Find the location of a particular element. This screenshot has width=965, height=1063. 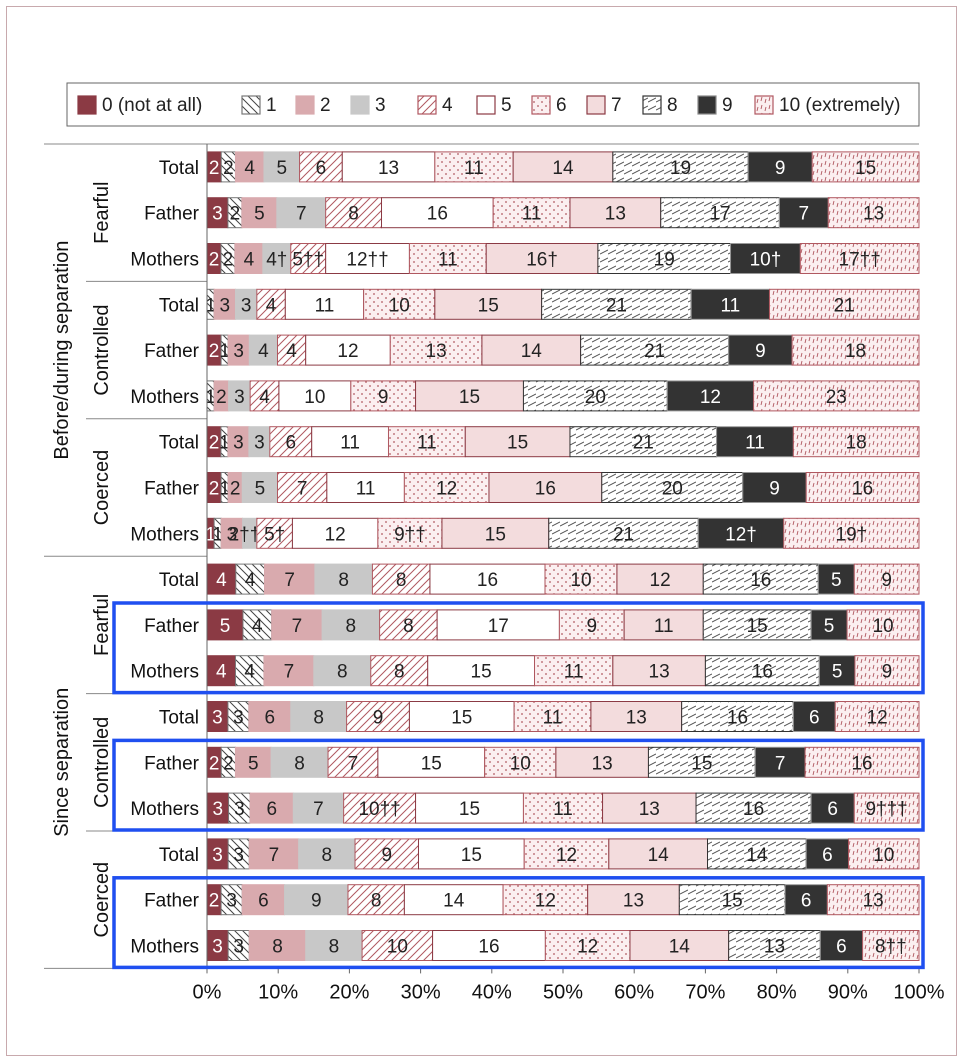

x-tick-label: 0% is located at coordinates (207, 992).